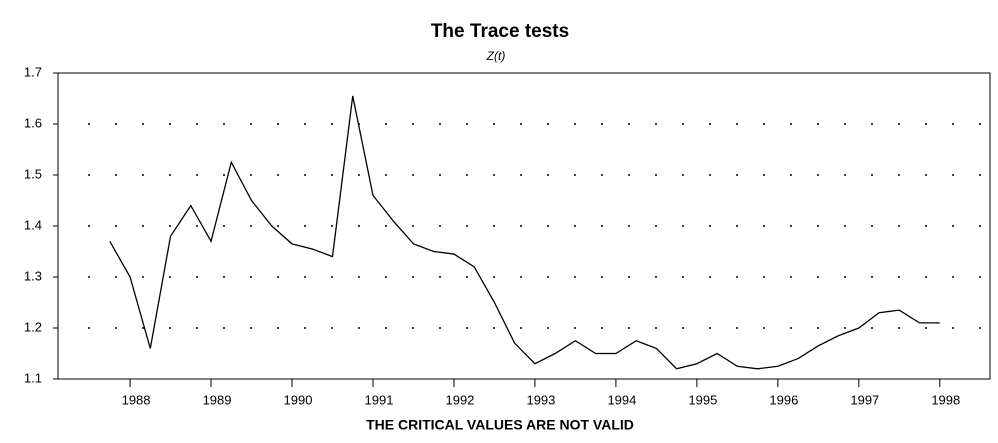 The height and width of the screenshot is (443, 998). What do you see at coordinates (945, 399) in the screenshot?
I see `x-tick-label: 1998` at bounding box center [945, 399].